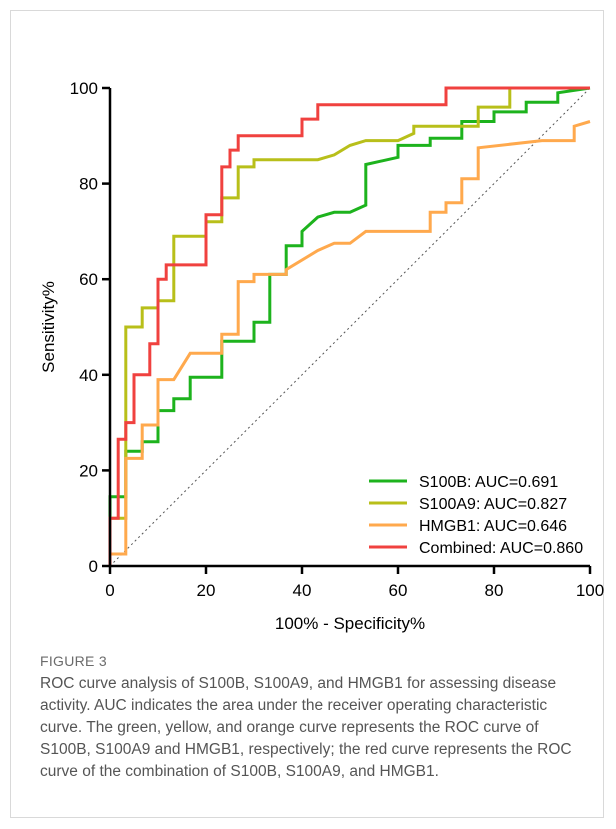 The height and width of the screenshot is (829, 616). I want to click on legend-label-1: S100A9: AUC=0.827, so click(493, 504).